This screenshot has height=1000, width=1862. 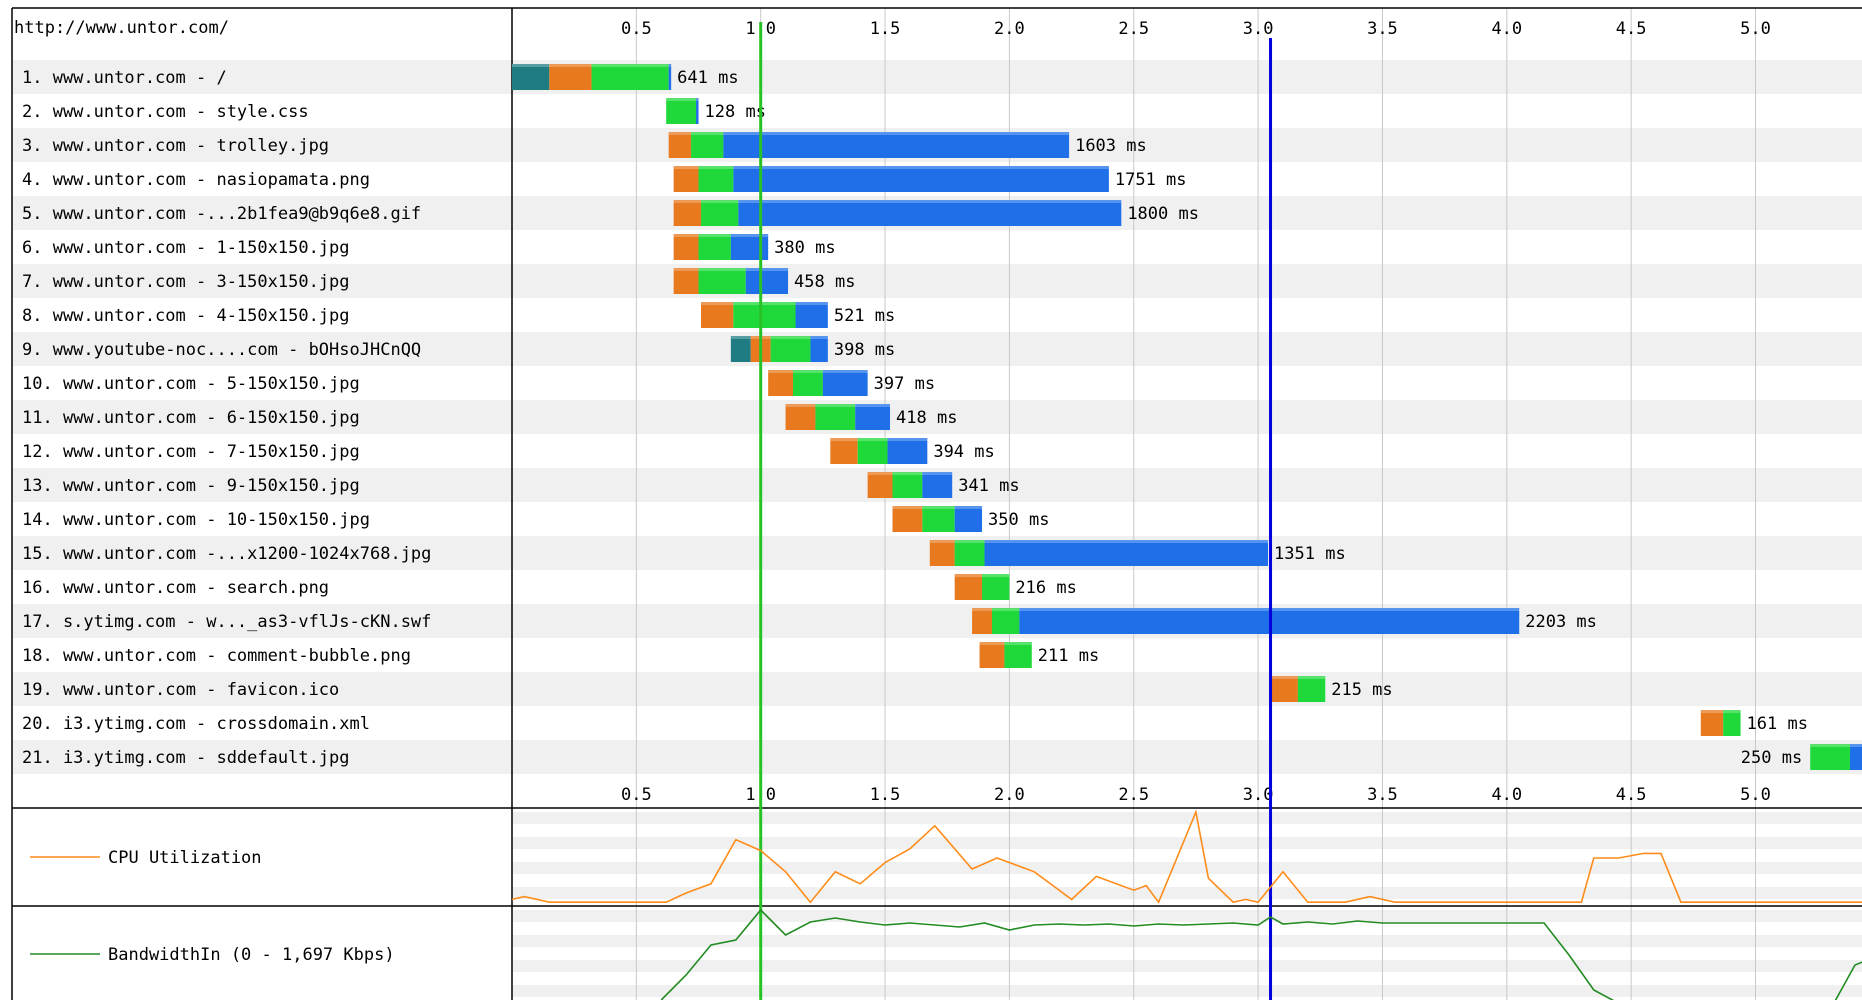 I want to click on request-label: 15. www.untor.com -...x1200-1024x768.jpg, so click(x=226, y=554).